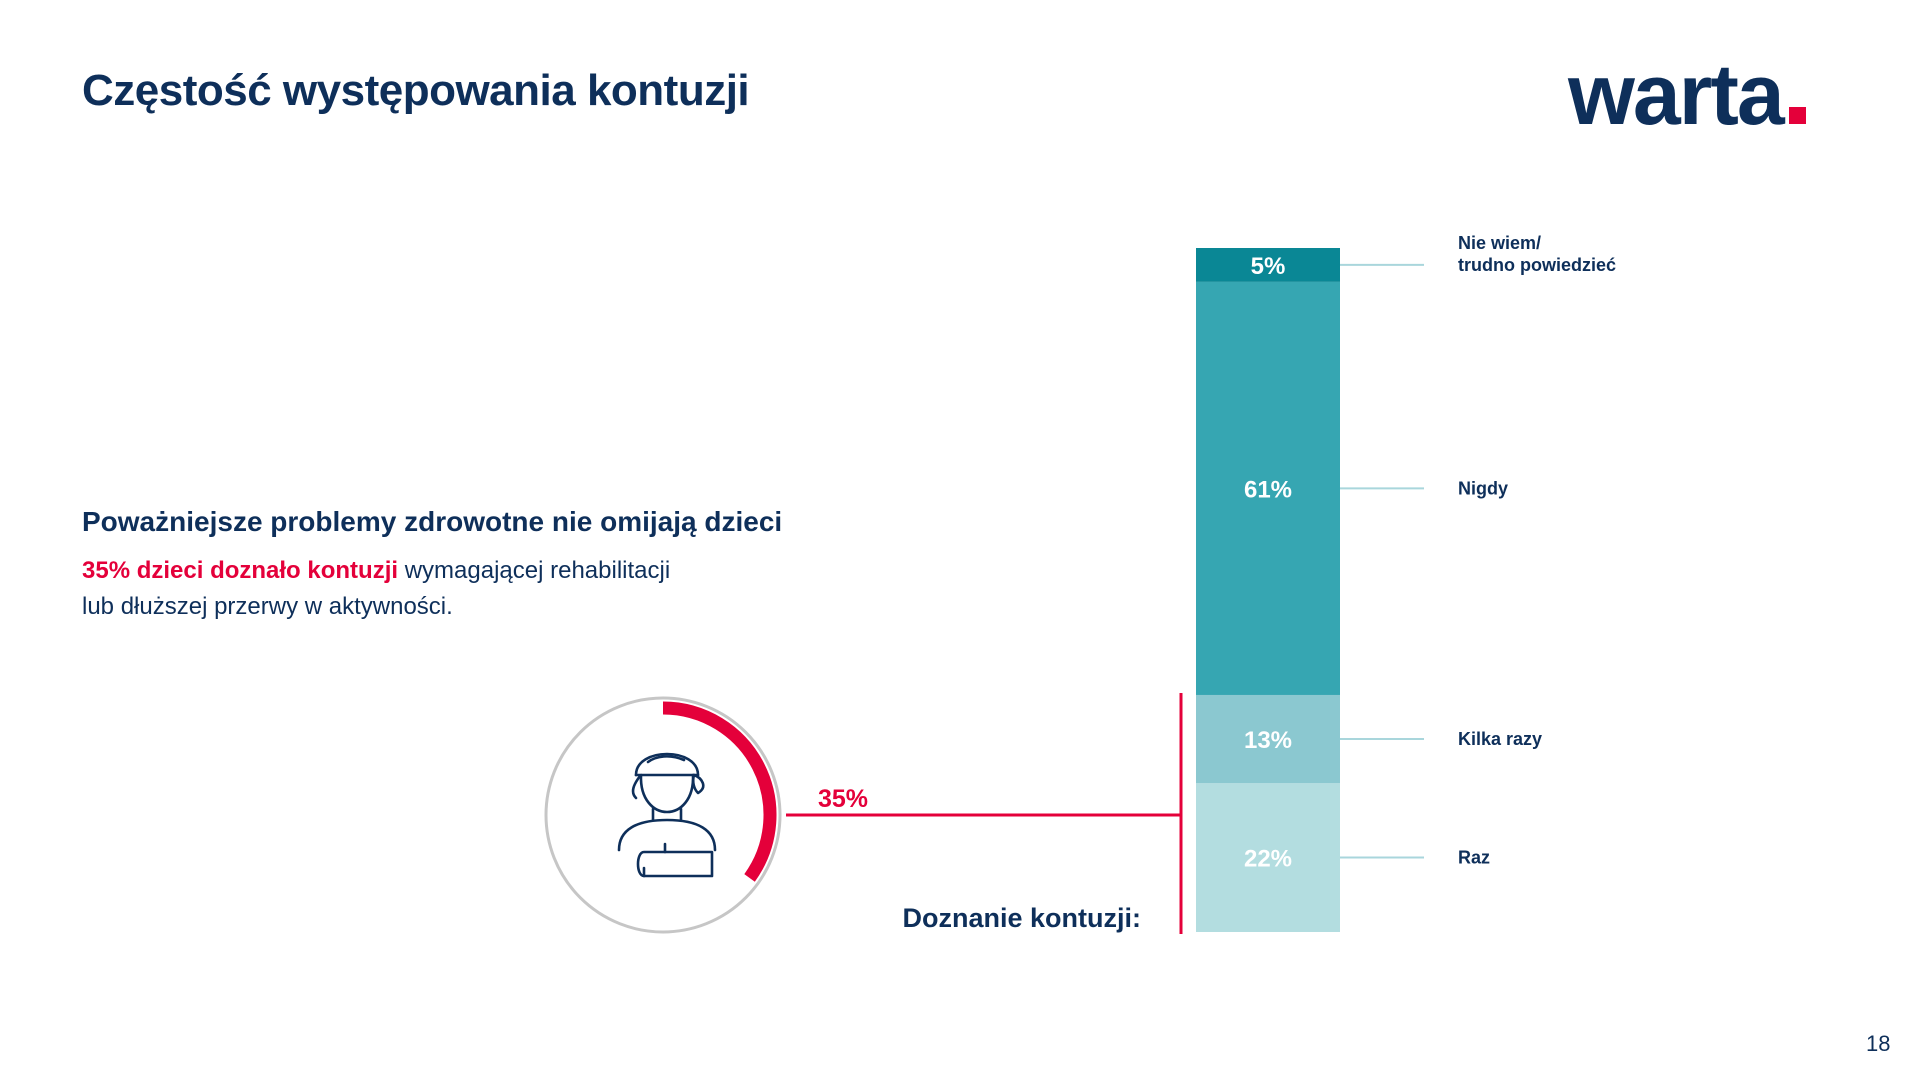  I want to click on category-label-nigdy: Nigdy, so click(1483, 488).